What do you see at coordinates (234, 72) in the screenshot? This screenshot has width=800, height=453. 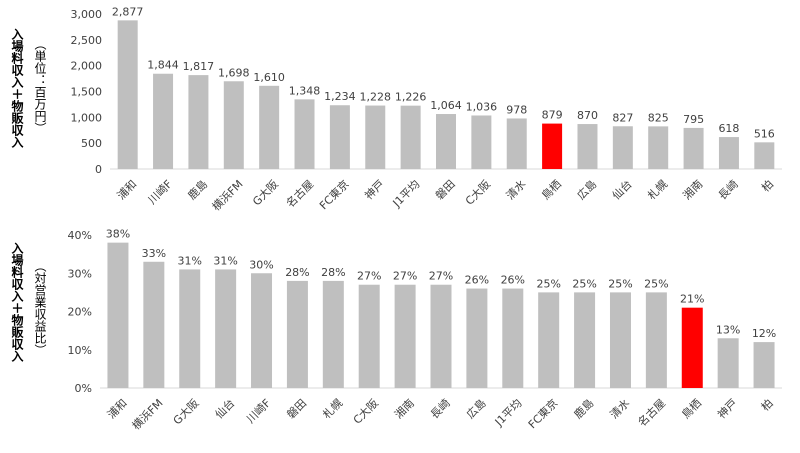 I see `data-label: 1,698` at bounding box center [234, 72].